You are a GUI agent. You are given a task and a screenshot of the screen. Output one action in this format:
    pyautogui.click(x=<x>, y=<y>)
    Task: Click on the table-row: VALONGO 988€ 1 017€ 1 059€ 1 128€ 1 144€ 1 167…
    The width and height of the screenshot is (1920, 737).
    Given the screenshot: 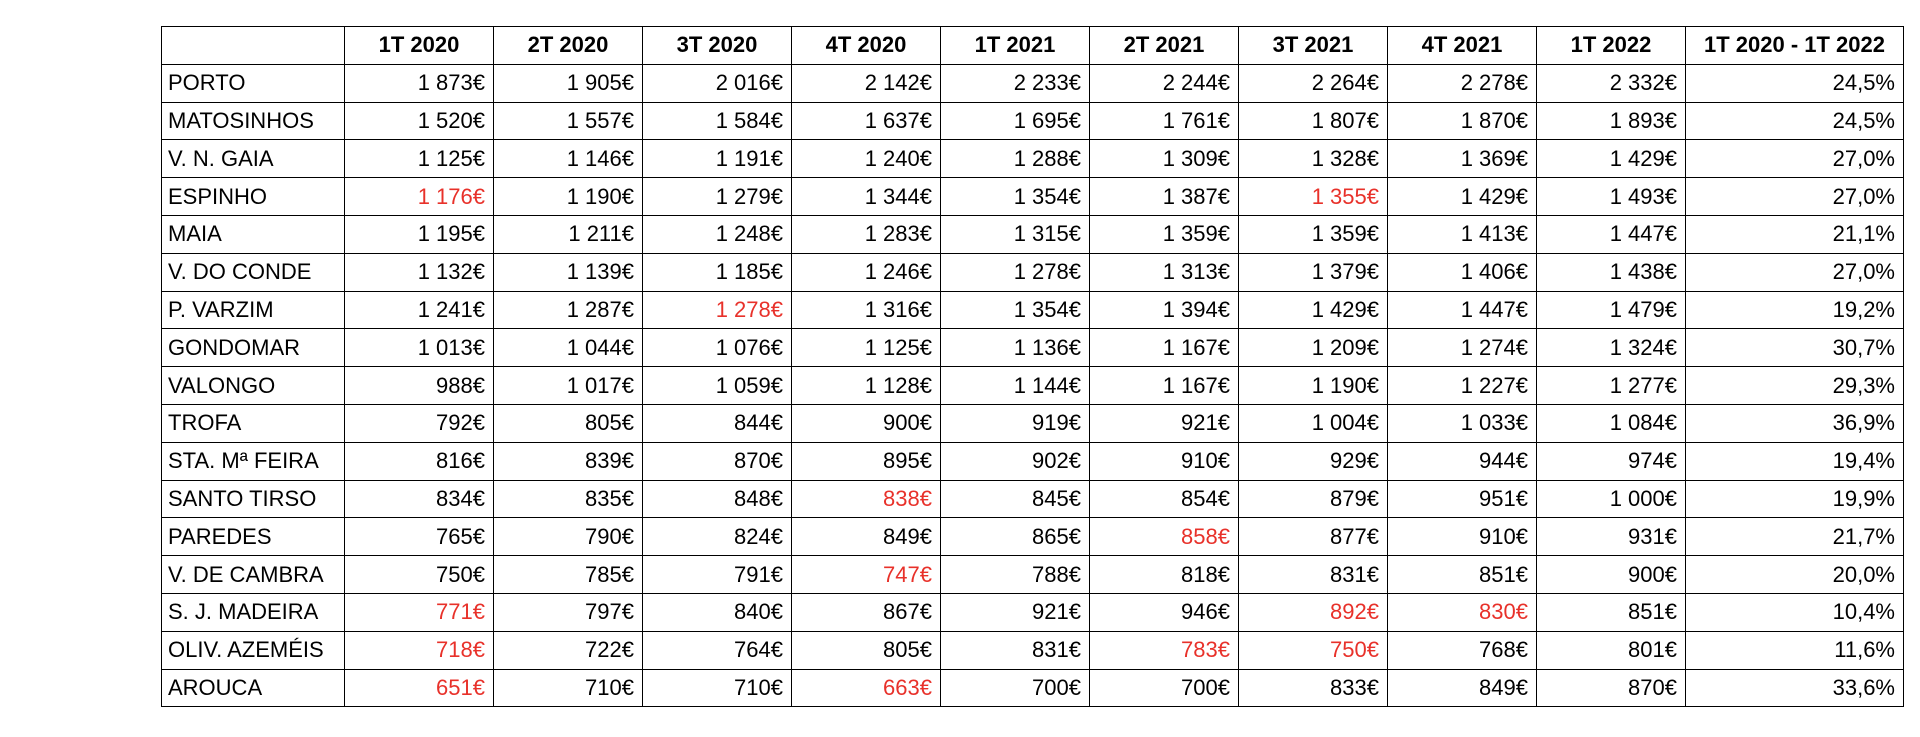 What is the action you would take?
    pyautogui.click(x=1032, y=385)
    